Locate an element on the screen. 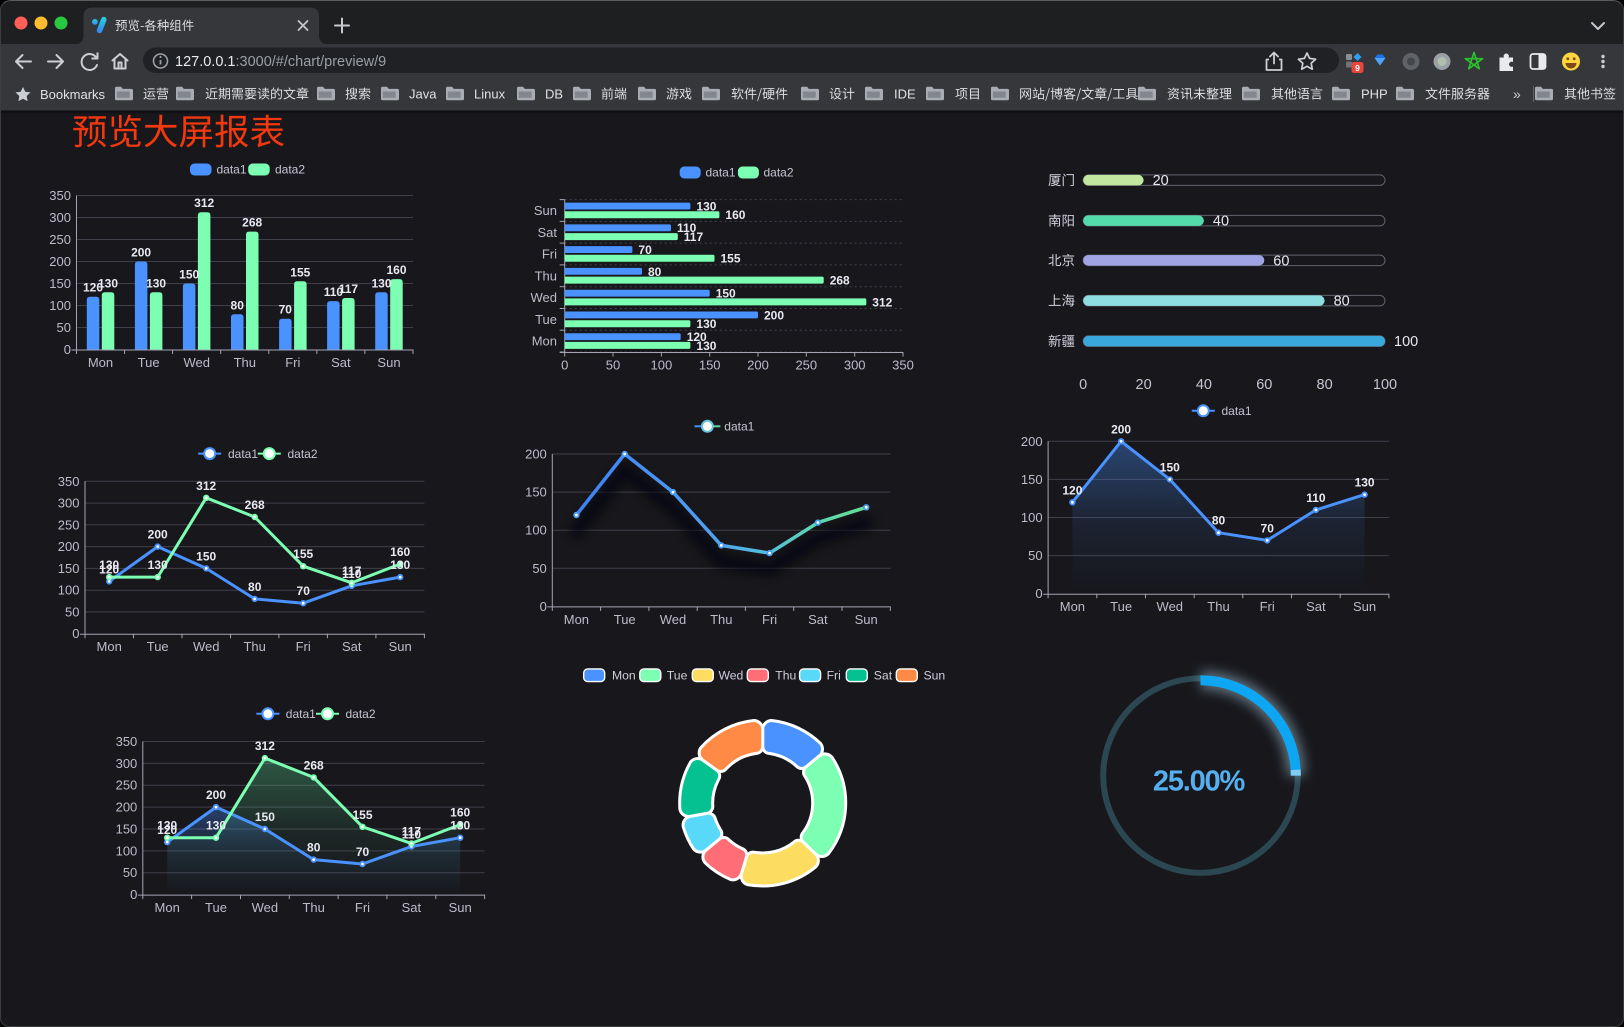 This screenshot has height=1027, width=1624. svg-text: 312 is located at coordinates (204, 203).